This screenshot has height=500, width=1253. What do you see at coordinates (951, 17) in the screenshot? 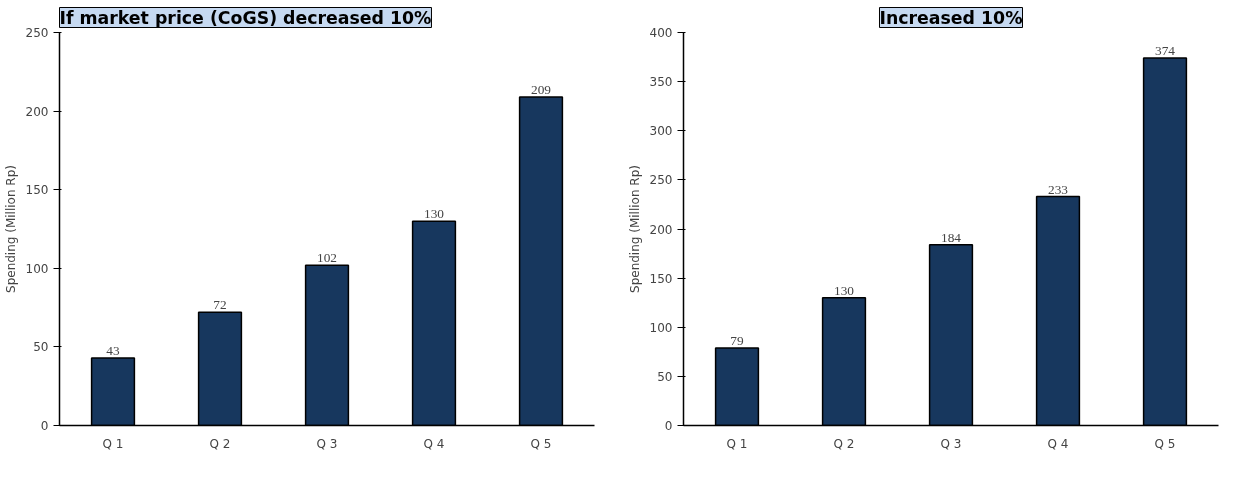
I see `chart-title: Increased 10%` at bounding box center [951, 17].